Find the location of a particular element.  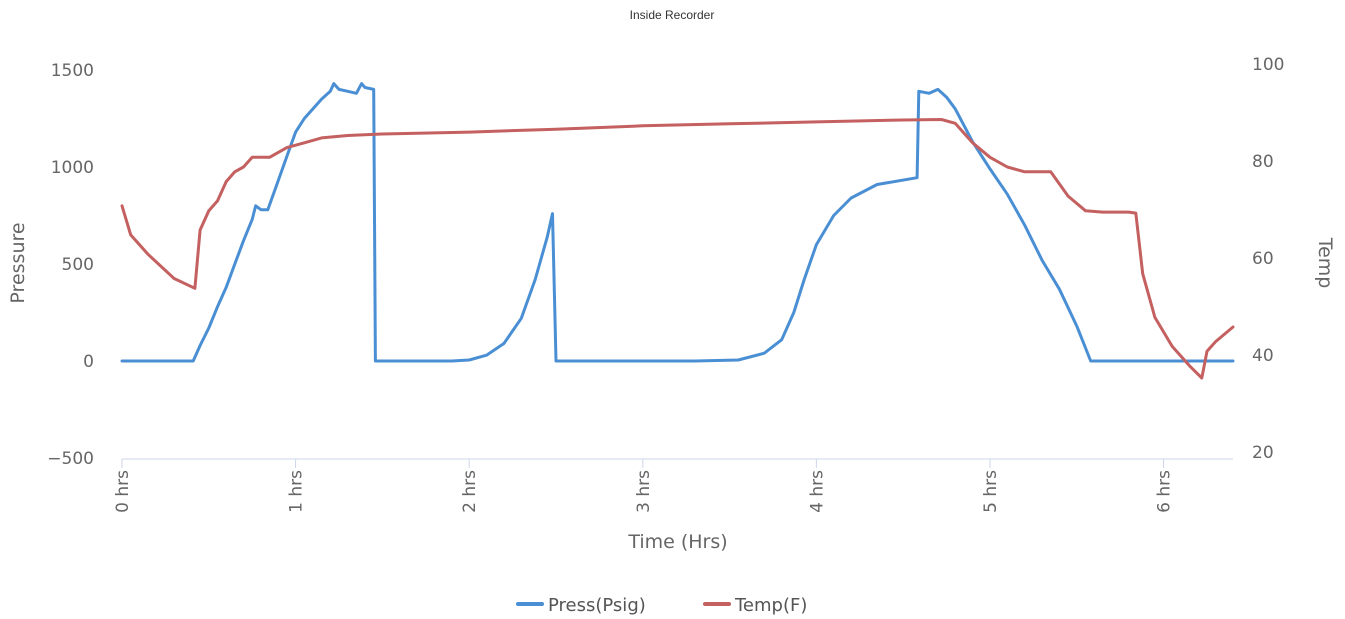

y-right-tick-label: 100 is located at coordinates (1268, 65).